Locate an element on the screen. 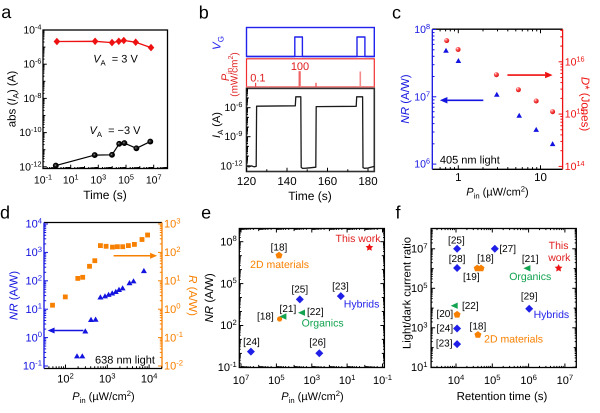 Image resolution: width=600 pixels, height=413 pixels. svg-text: 638 nm light is located at coordinates (125, 361).